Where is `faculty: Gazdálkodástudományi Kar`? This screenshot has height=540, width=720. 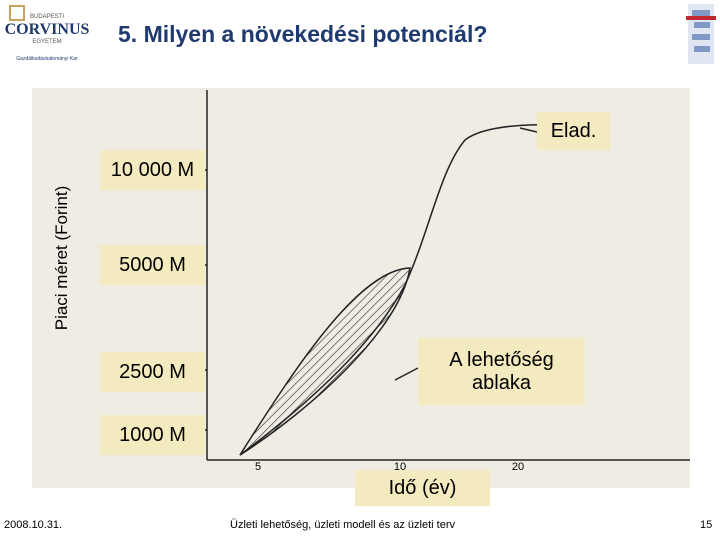 faculty: Gazdálkodástudományi Kar is located at coordinates (47, 59).